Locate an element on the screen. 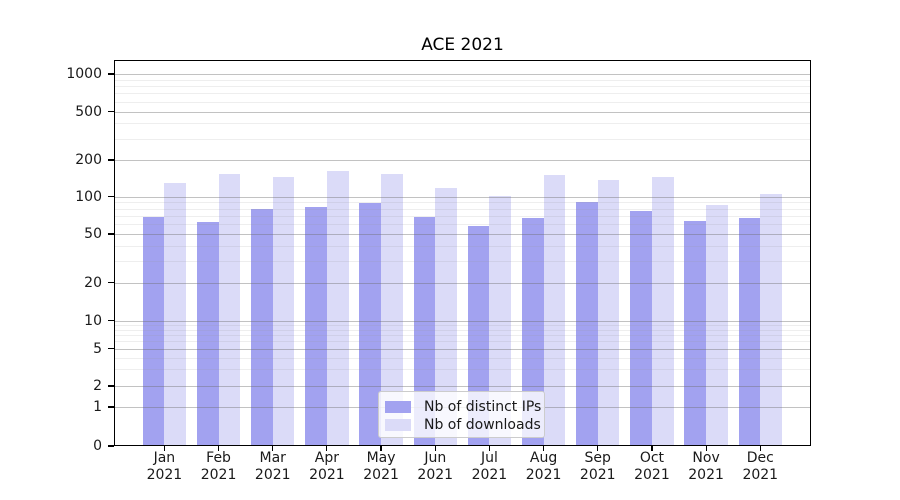 This screenshot has width=900, height=500. y-tick-label: 0 is located at coordinates (97, 446).